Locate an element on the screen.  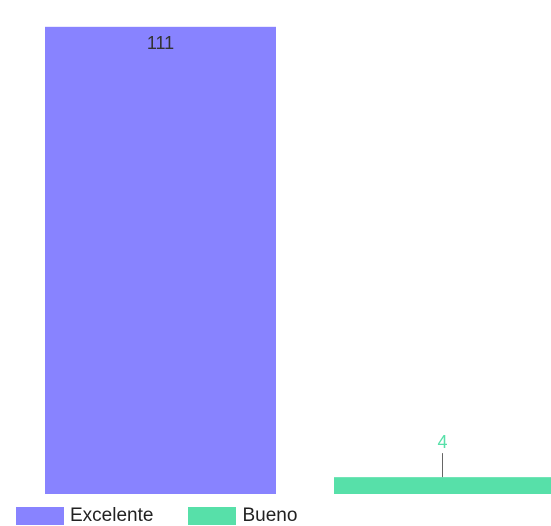
legend-swatch-excelente is located at coordinates (40, 516).